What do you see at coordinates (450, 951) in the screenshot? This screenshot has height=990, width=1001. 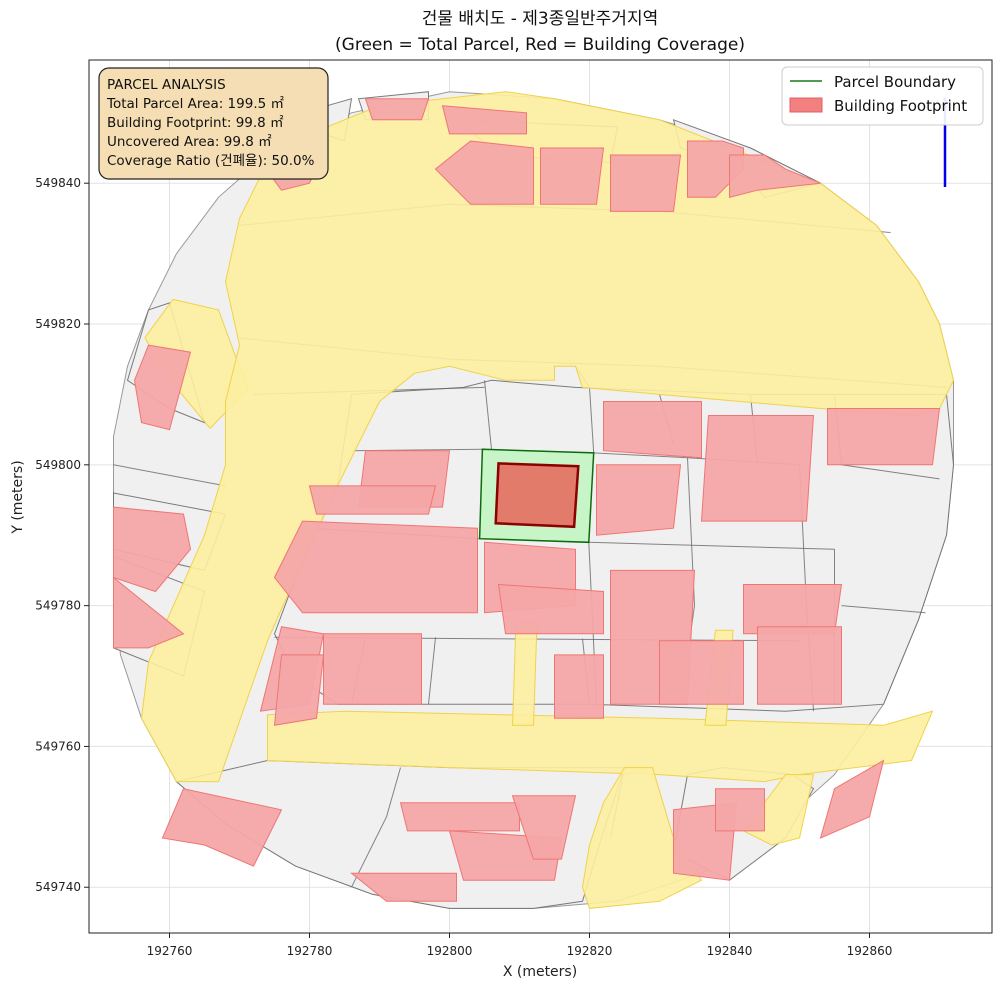 I see `x-tick-label: 192800` at bounding box center [450, 951].